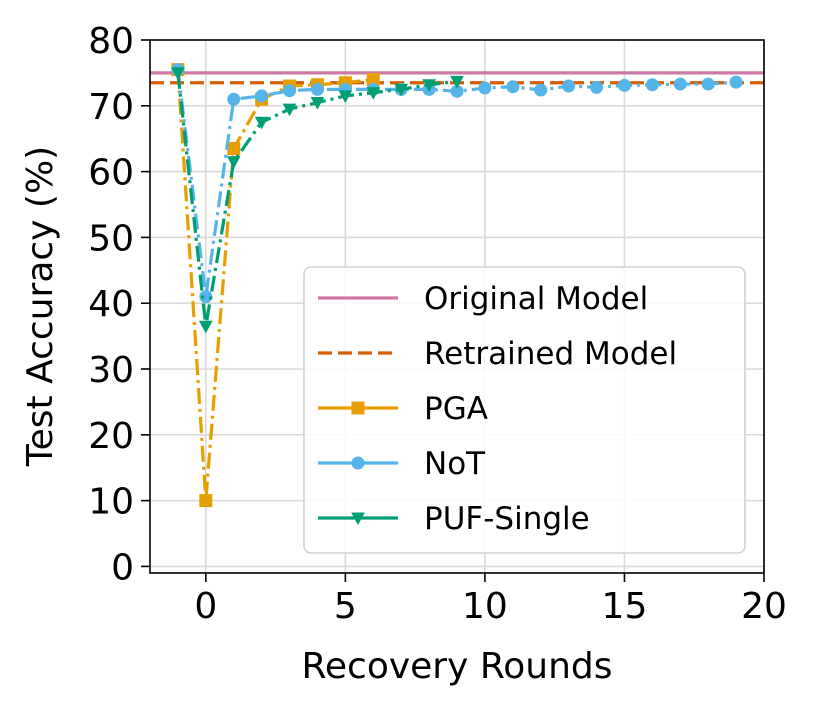 This screenshot has width=813, height=710. Describe the element at coordinates (507, 519) in the screenshot. I see `legend-label-puf-single: PUF-Single` at that location.